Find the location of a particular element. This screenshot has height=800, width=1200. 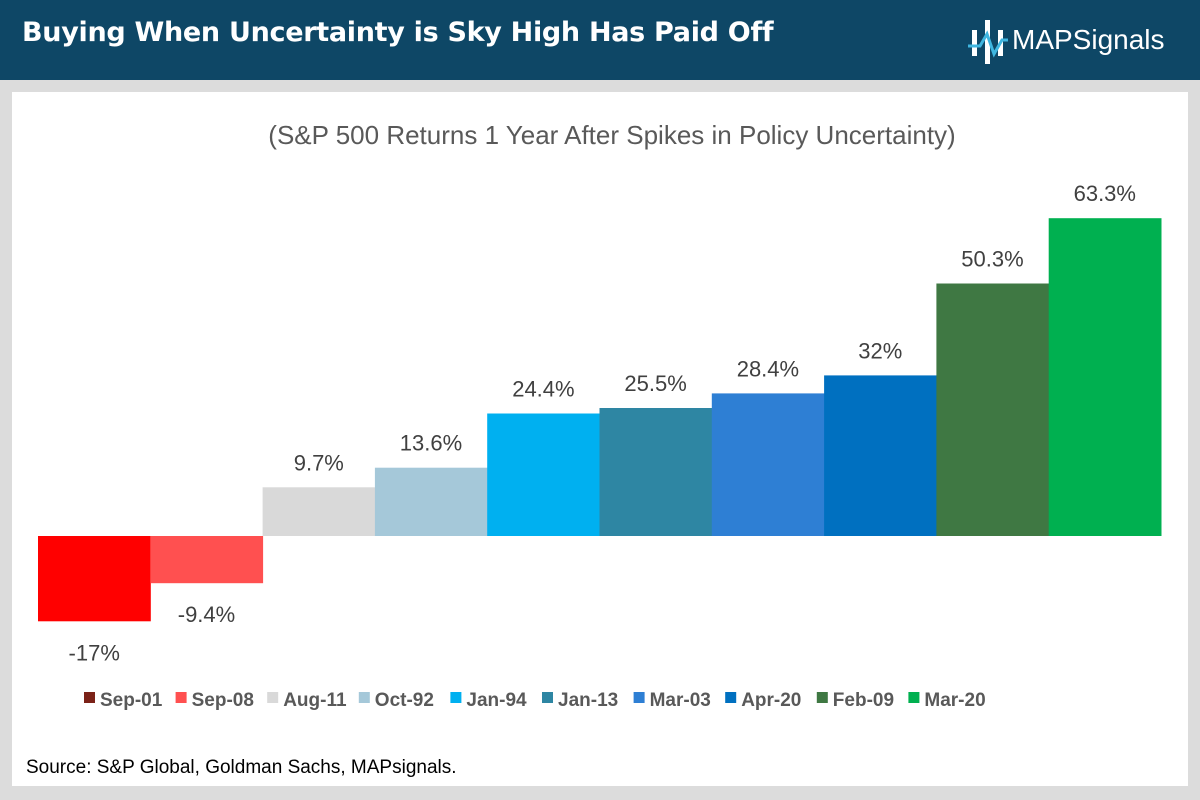

legend-item-aug-11: Aug-11 is located at coordinates (307, 700).